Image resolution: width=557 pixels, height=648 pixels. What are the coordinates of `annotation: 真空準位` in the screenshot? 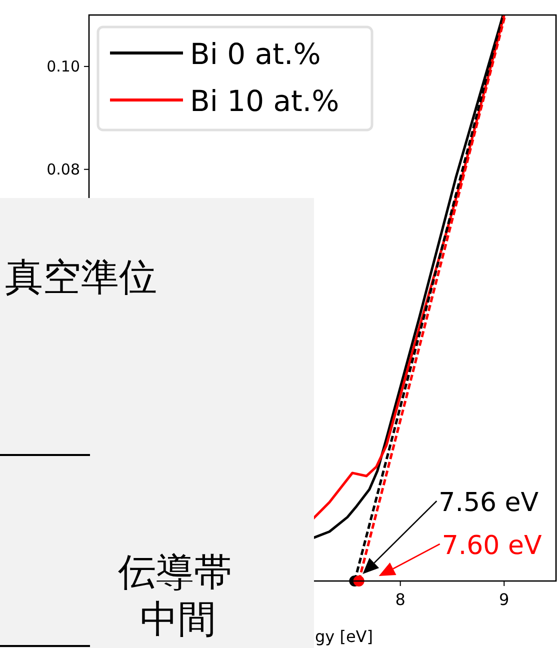 It's located at (81, 277).